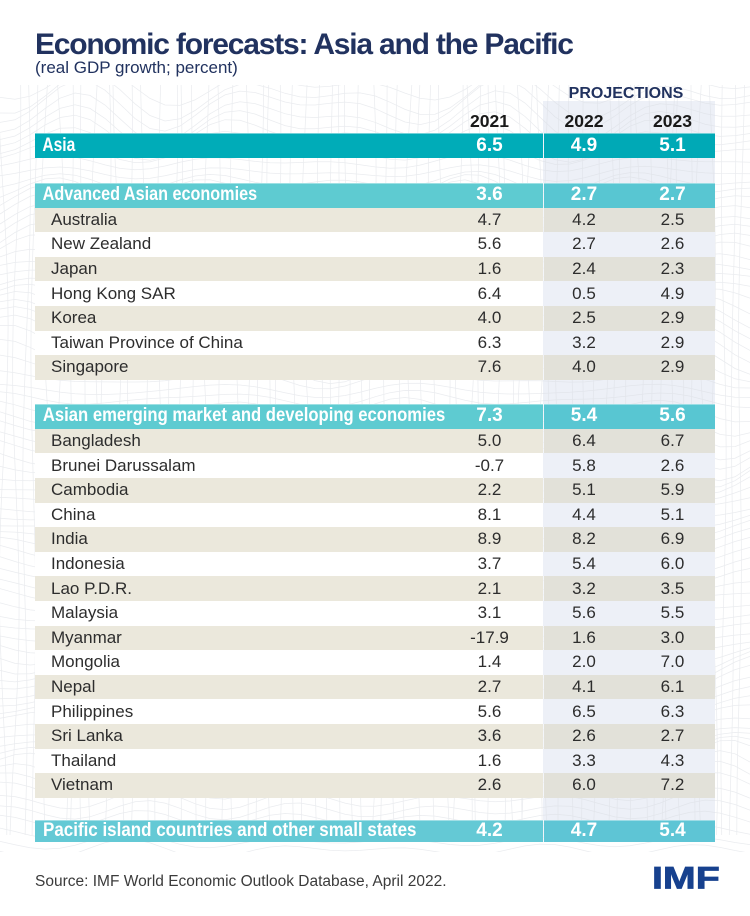 The image size is (750, 916). Describe the element at coordinates (686, 876) in the screenshot. I see `svg-text: IMF` at that location.